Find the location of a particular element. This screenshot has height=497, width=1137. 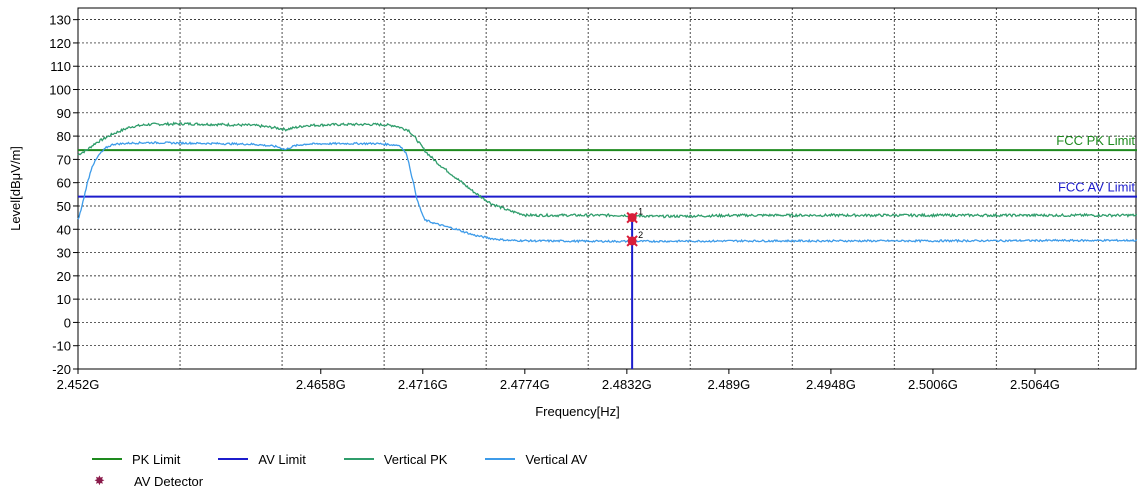

y-tick-label: 70 is located at coordinates (64, 159).